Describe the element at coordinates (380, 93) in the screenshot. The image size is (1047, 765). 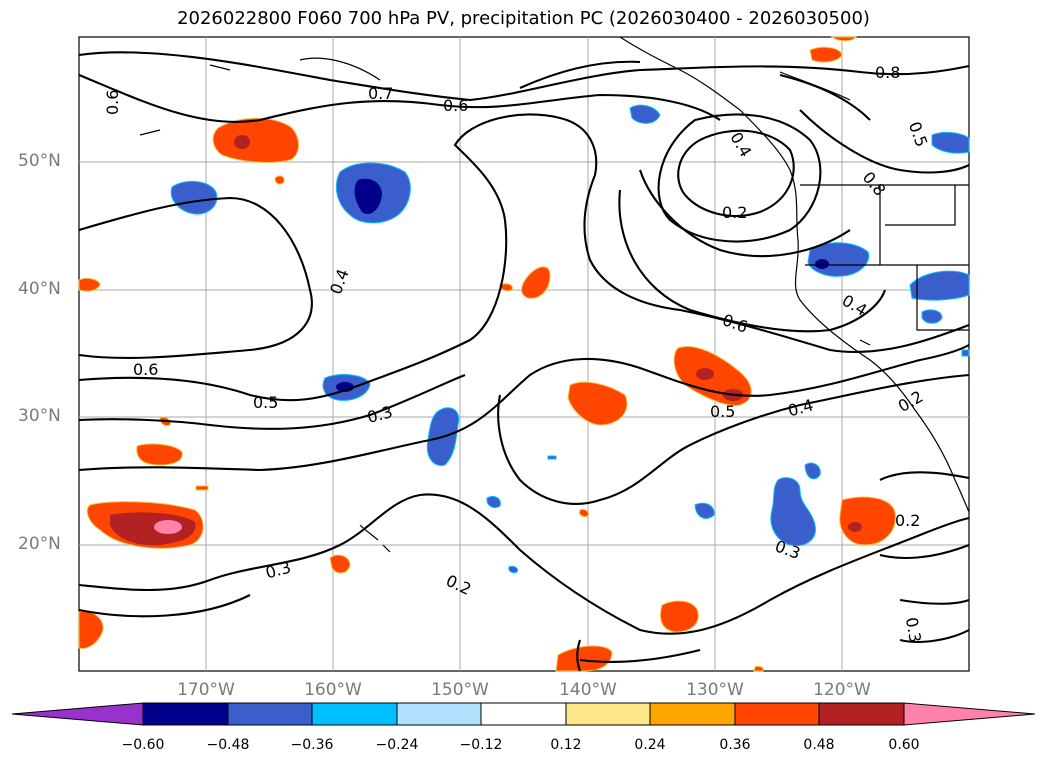
I see `contour-label: 0.7` at that location.